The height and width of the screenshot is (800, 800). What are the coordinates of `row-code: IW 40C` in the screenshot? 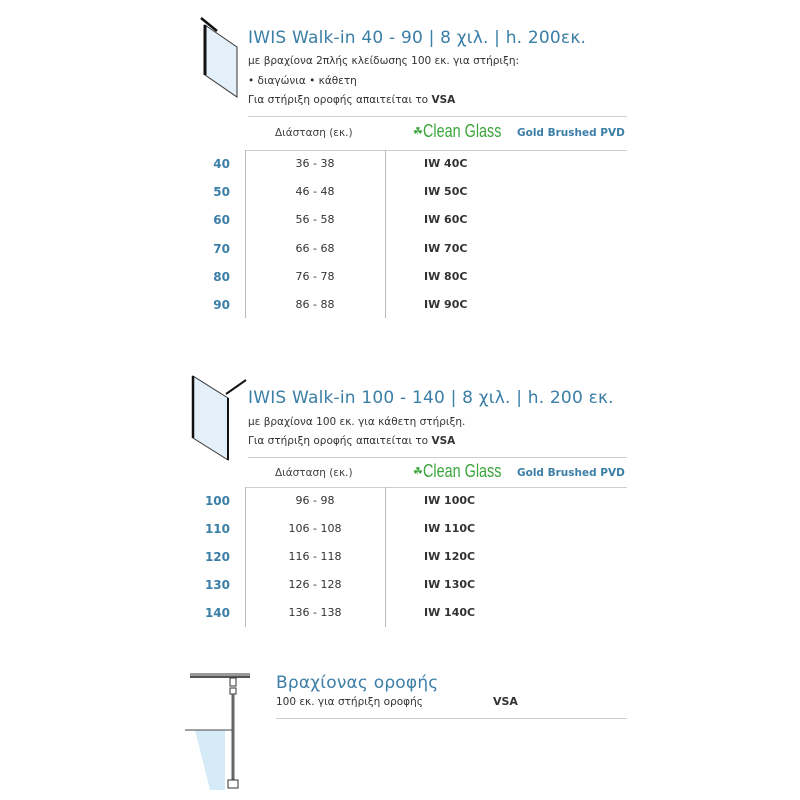 It's located at (446, 163).